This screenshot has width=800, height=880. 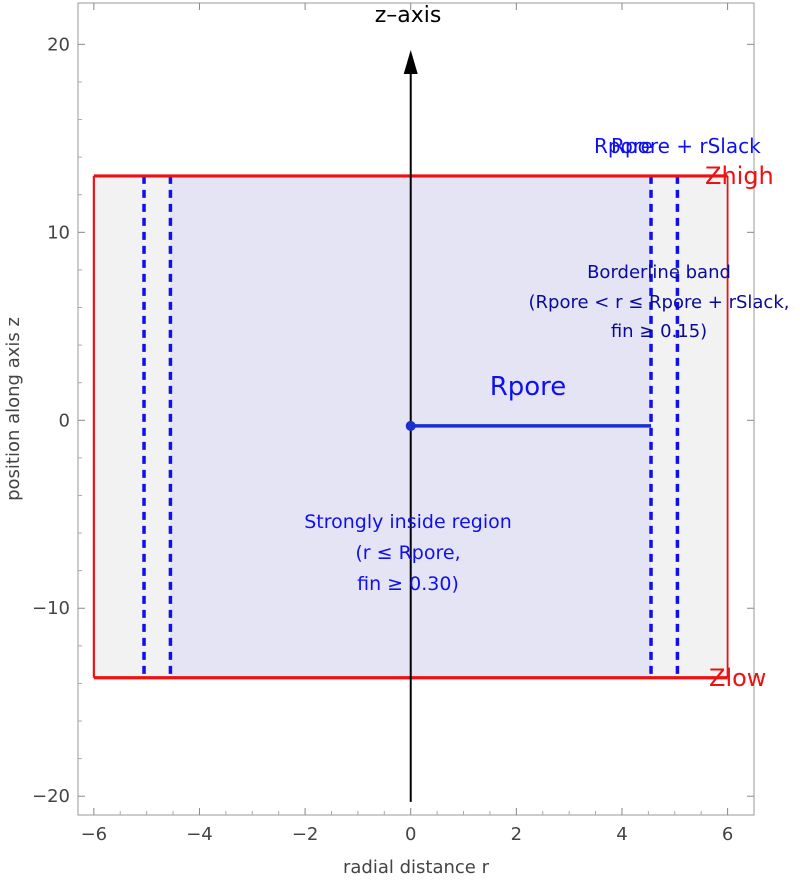 What do you see at coordinates (199, 834) in the screenshot?
I see `x-tick-label: −4` at bounding box center [199, 834].